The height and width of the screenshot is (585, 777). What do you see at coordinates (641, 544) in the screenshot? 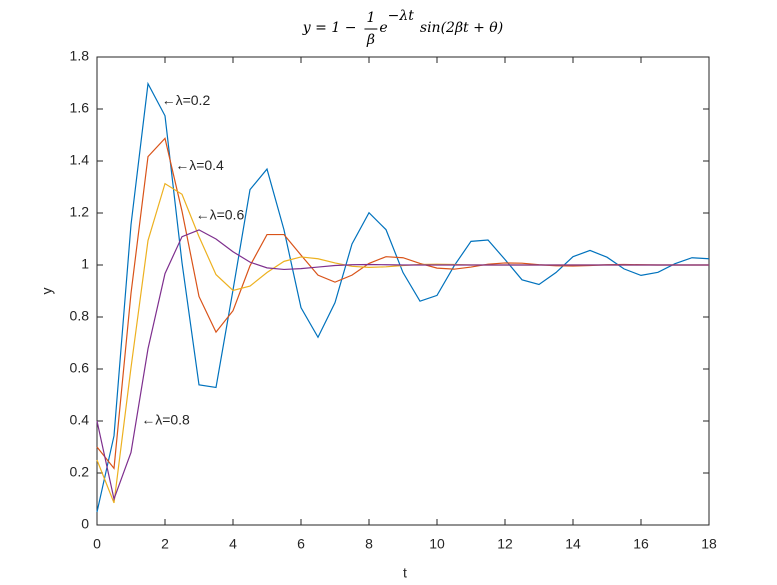
I see `x-tick-label: 16` at bounding box center [641, 544].